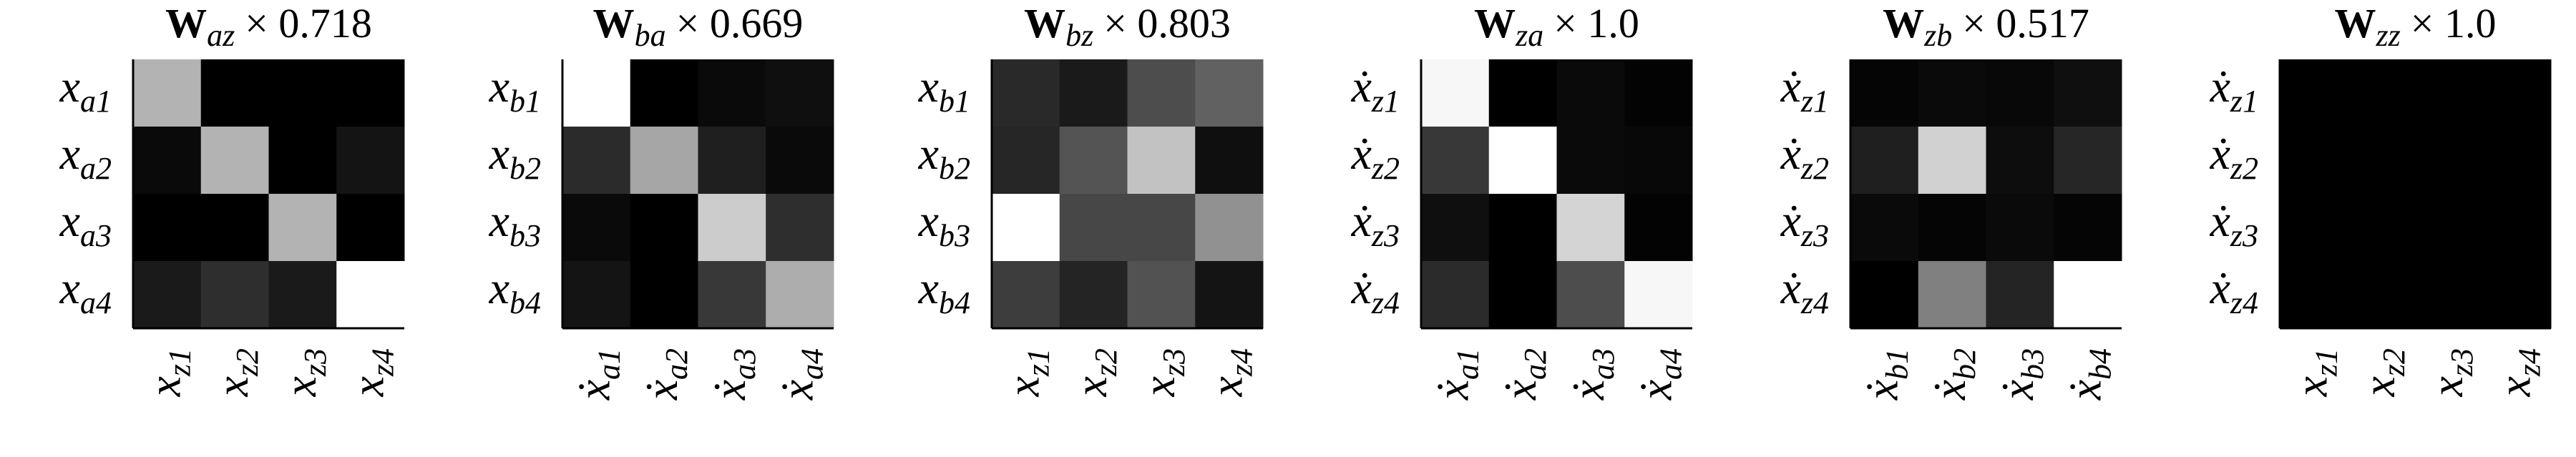  Describe the element at coordinates (85, 224) in the screenshot. I see `axis-label: xa3` at that location.